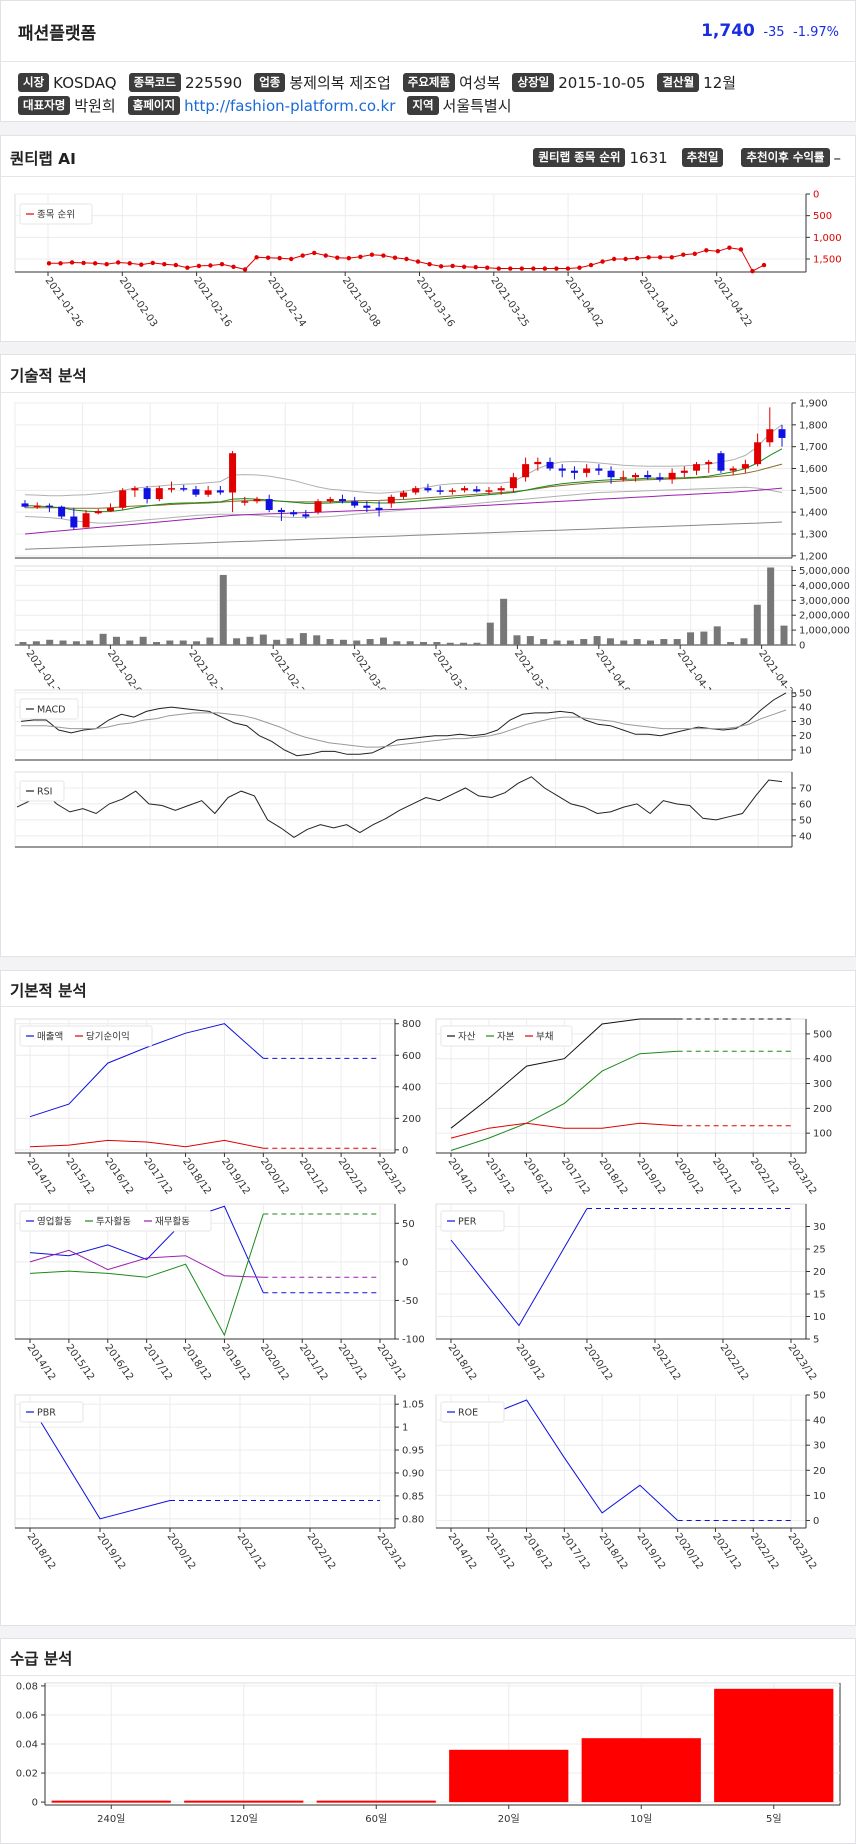 This screenshot has width=856, height=1844. I want to click on x-tick-label: 2020/12, so click(274, 1362).